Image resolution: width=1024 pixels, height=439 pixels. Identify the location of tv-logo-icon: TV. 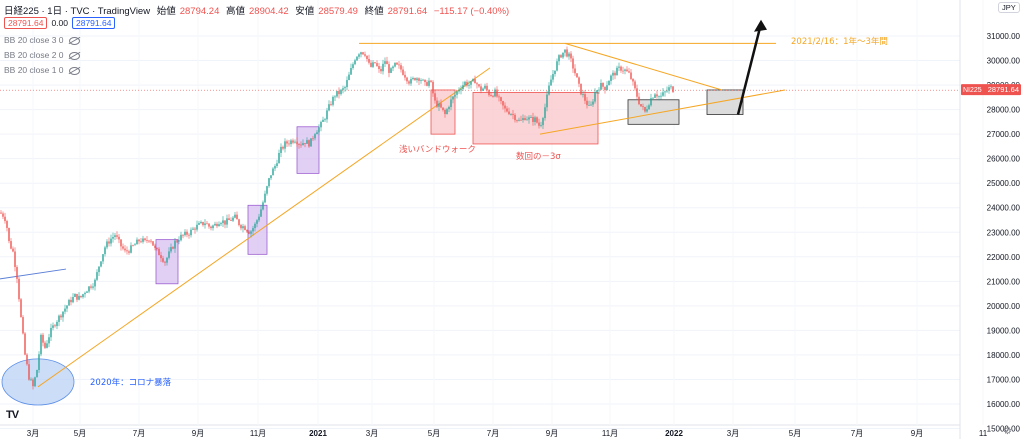
(12, 415).